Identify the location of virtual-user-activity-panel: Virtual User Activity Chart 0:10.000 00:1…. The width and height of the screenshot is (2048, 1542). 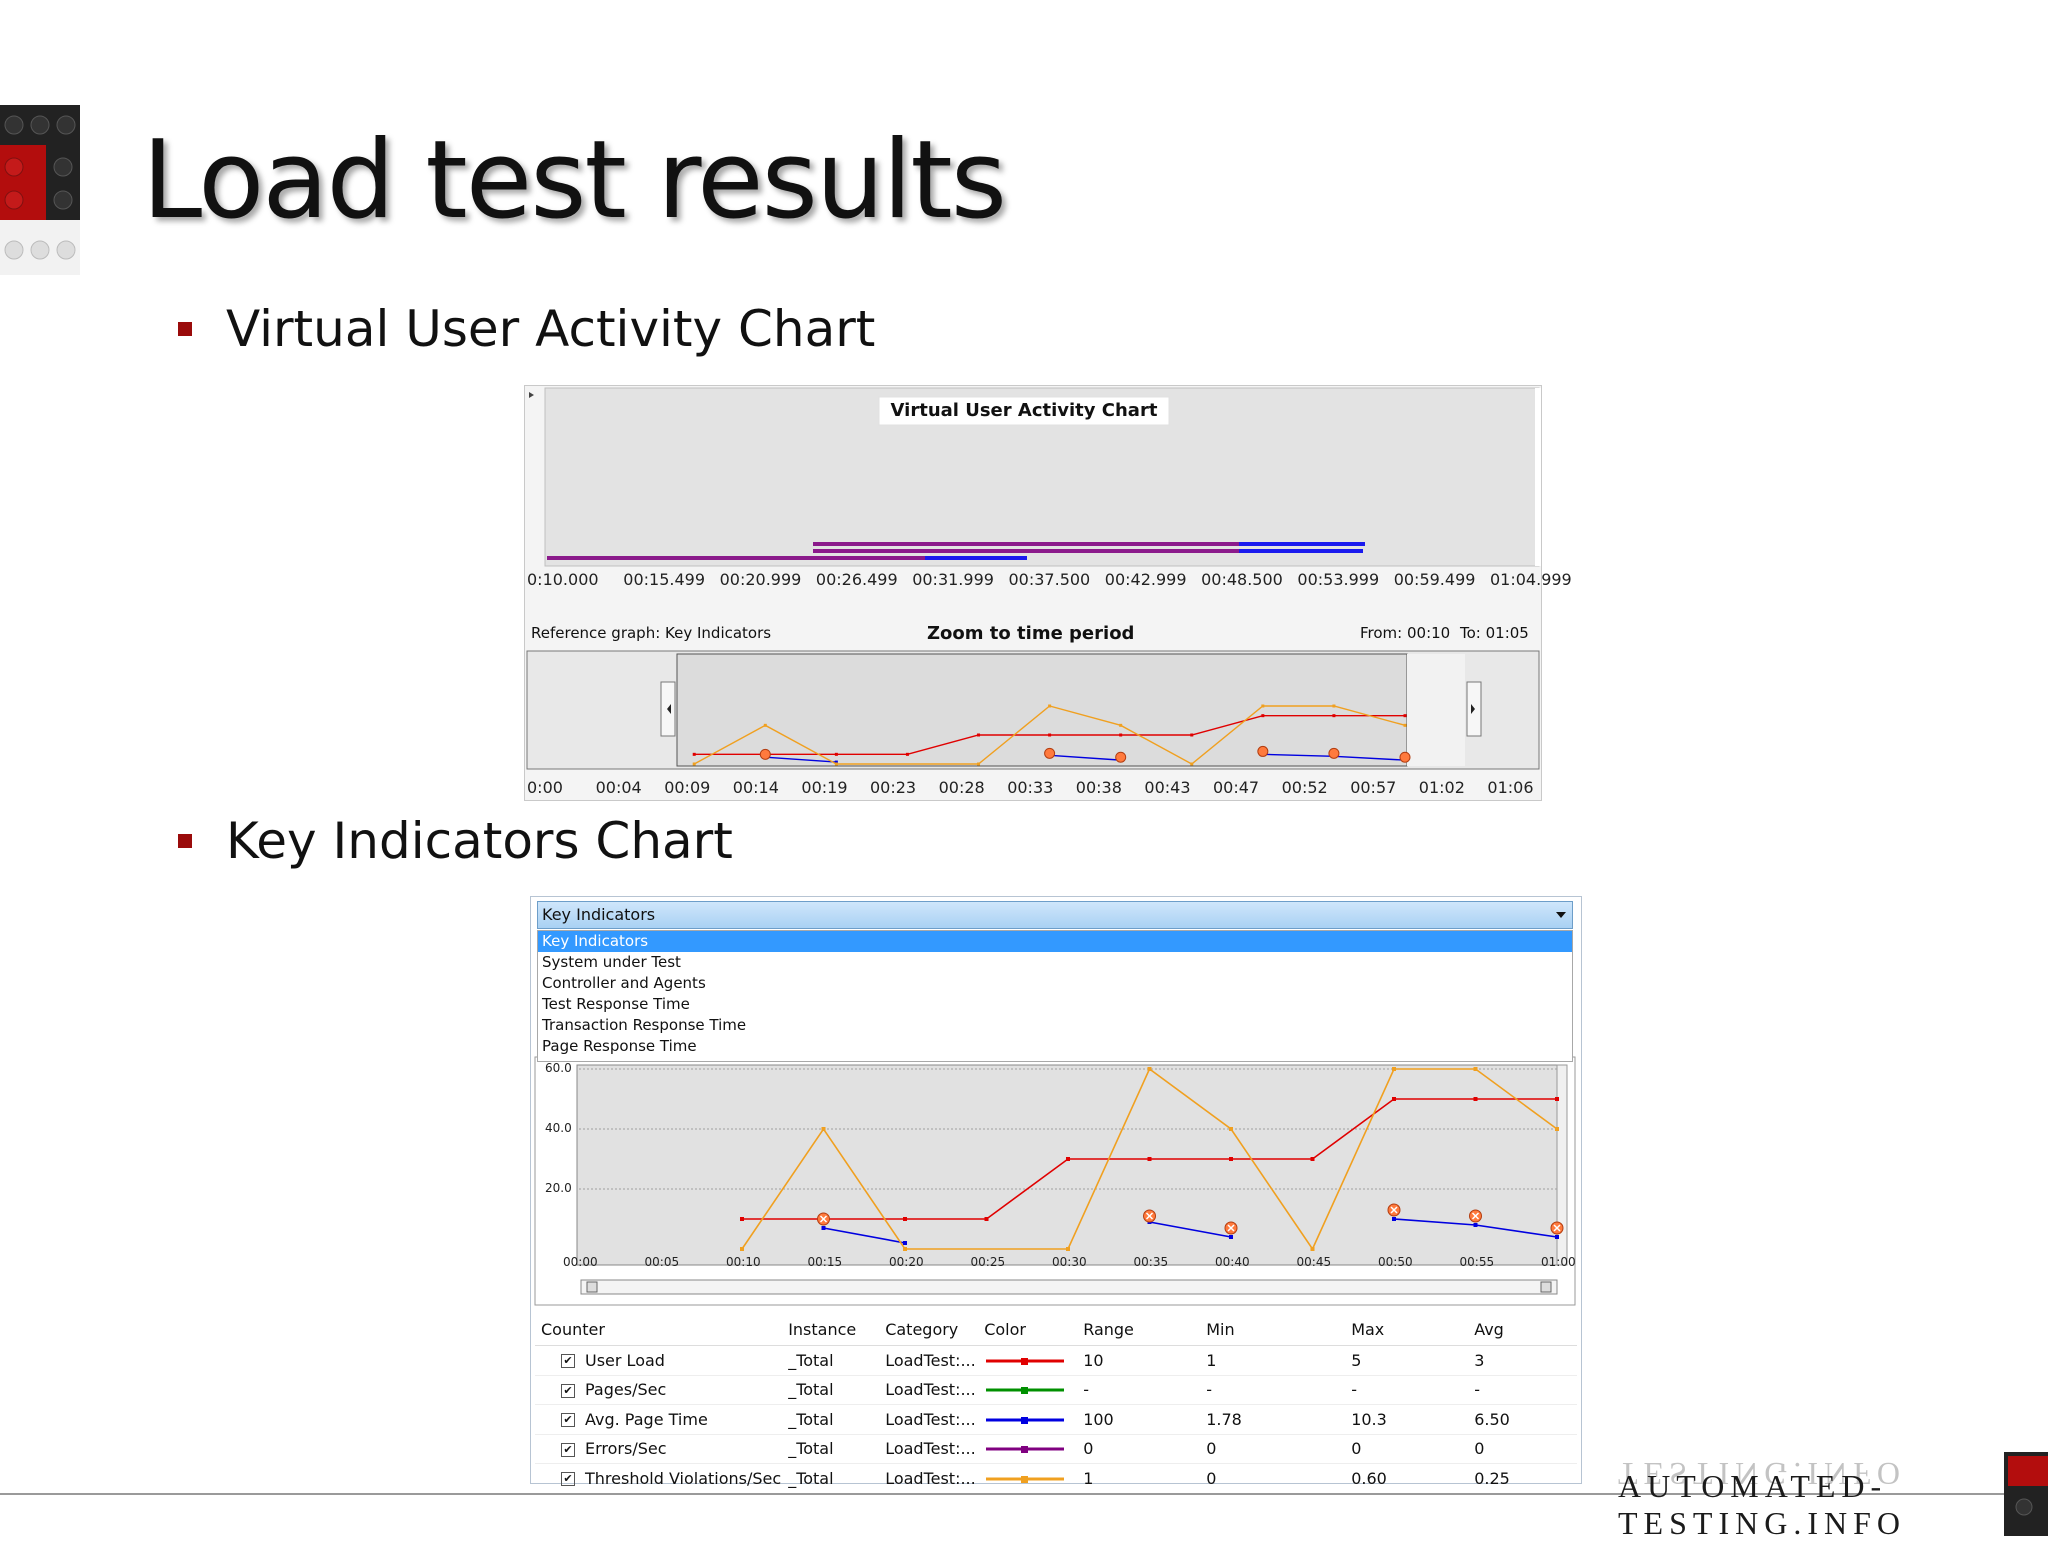
(1048, 593).